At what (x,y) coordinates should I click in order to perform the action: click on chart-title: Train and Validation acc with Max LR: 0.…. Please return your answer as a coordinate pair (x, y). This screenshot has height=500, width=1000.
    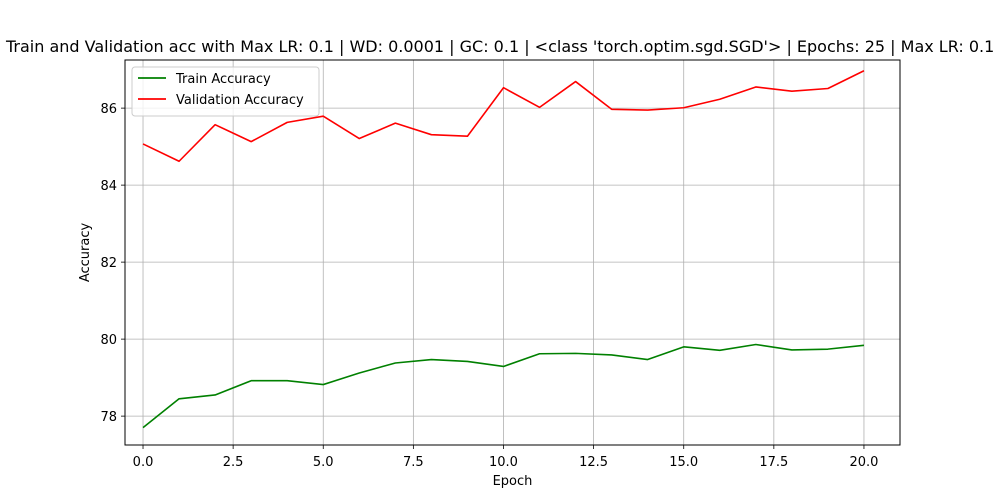
    Looking at the image, I should click on (502, 46).